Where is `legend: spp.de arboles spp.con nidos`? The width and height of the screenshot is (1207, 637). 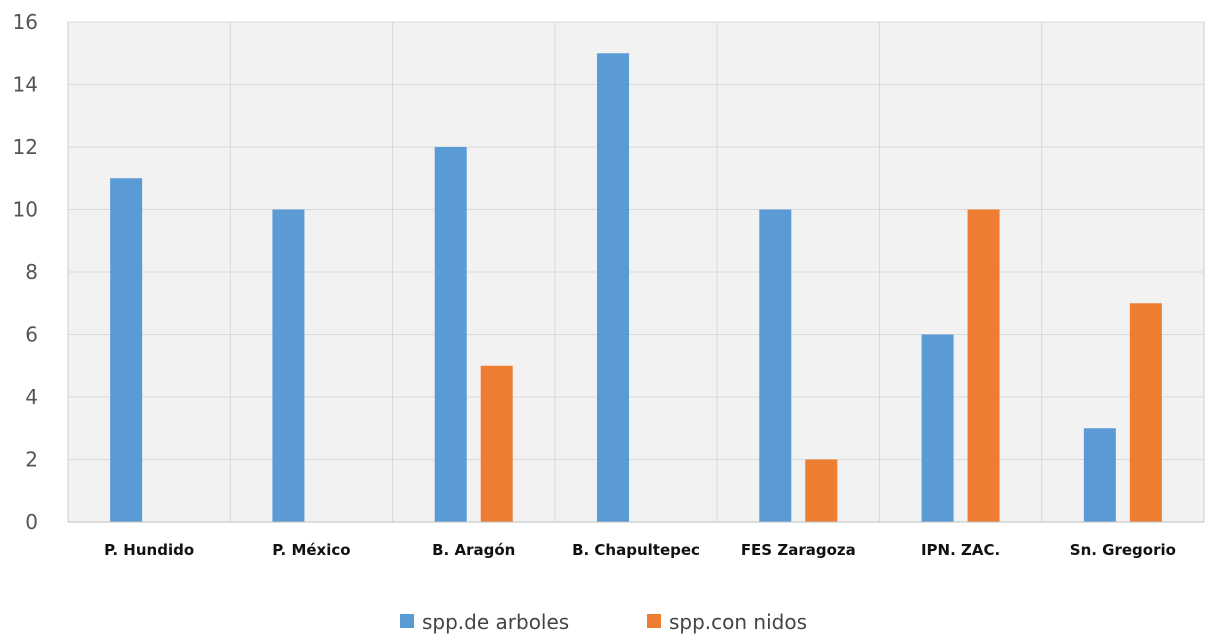
legend: spp.de arboles spp.con nidos is located at coordinates (603, 622).